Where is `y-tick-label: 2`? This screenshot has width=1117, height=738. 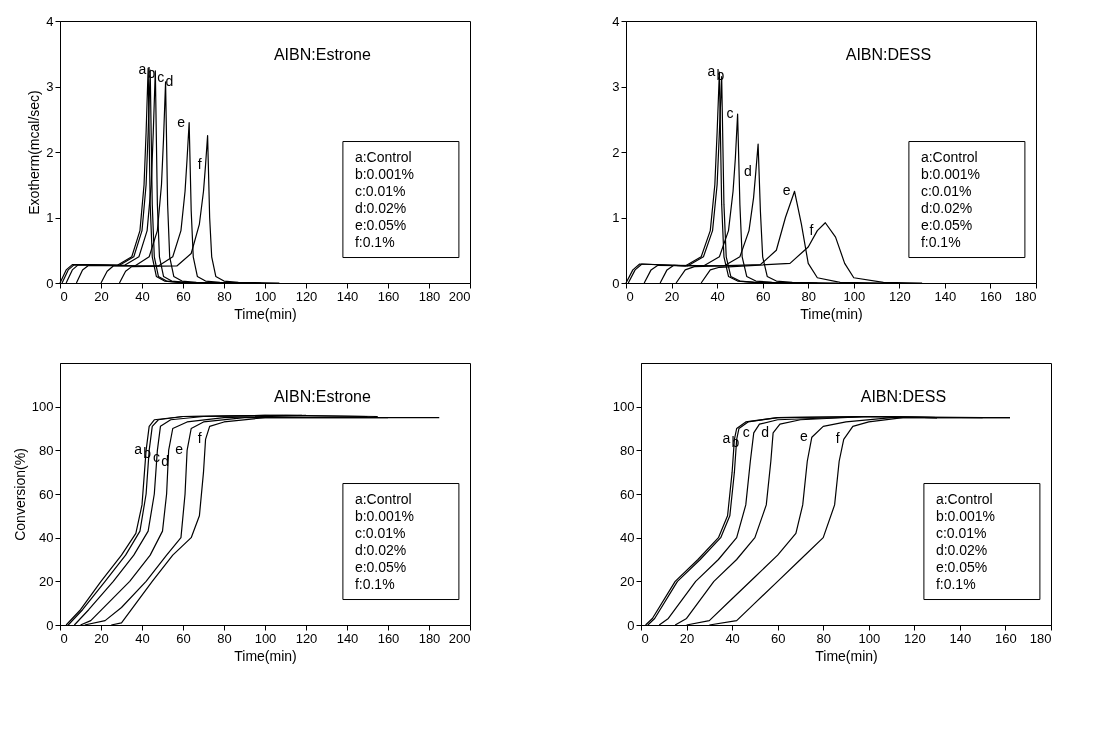
y-tick-label: 2 is located at coordinates (616, 152).